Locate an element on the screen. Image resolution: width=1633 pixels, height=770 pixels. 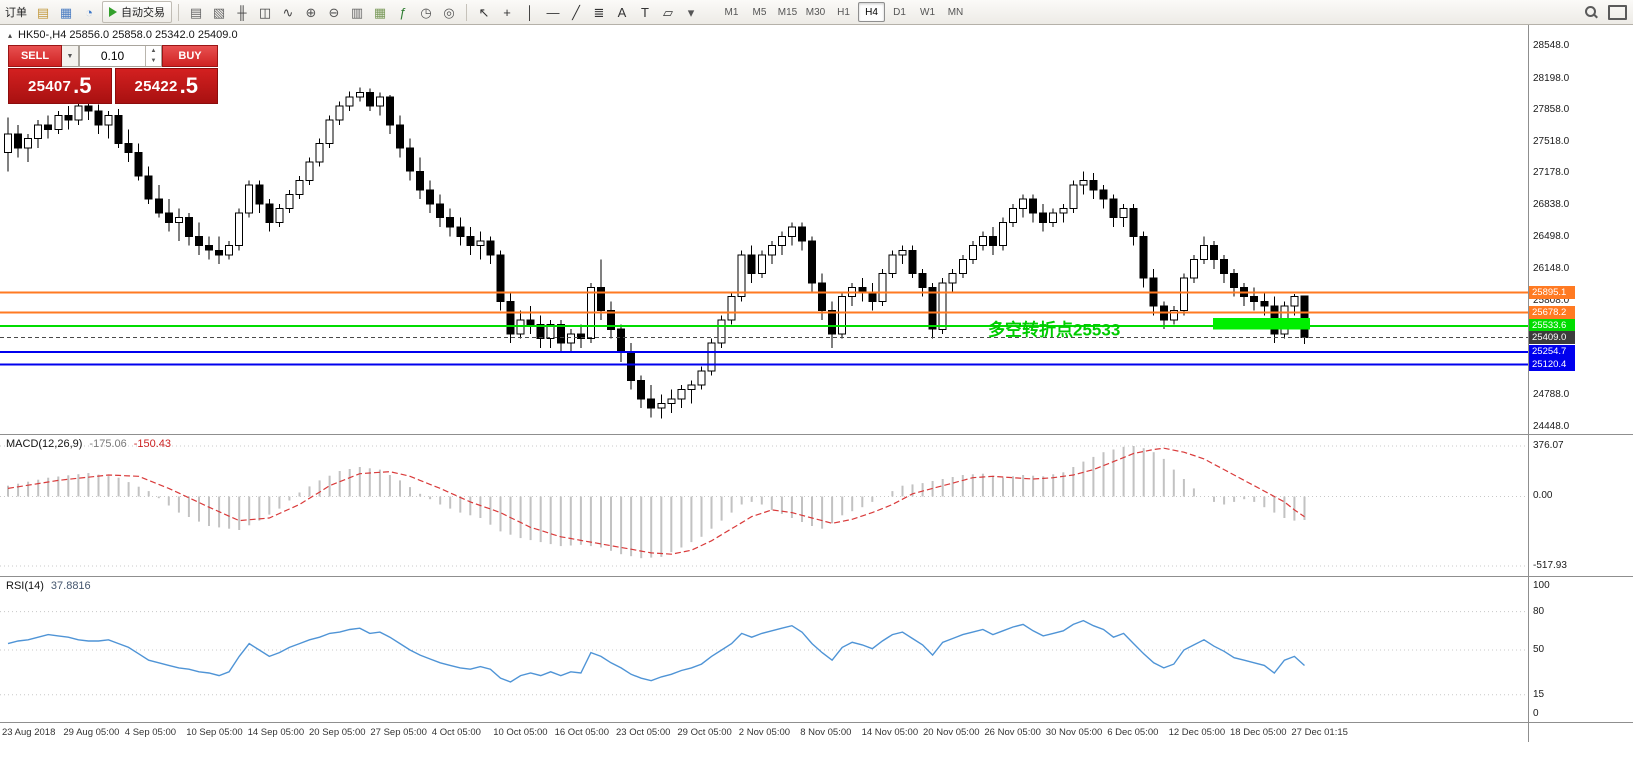
timeframe-button-M30: M30 is located at coordinates (815, 12).